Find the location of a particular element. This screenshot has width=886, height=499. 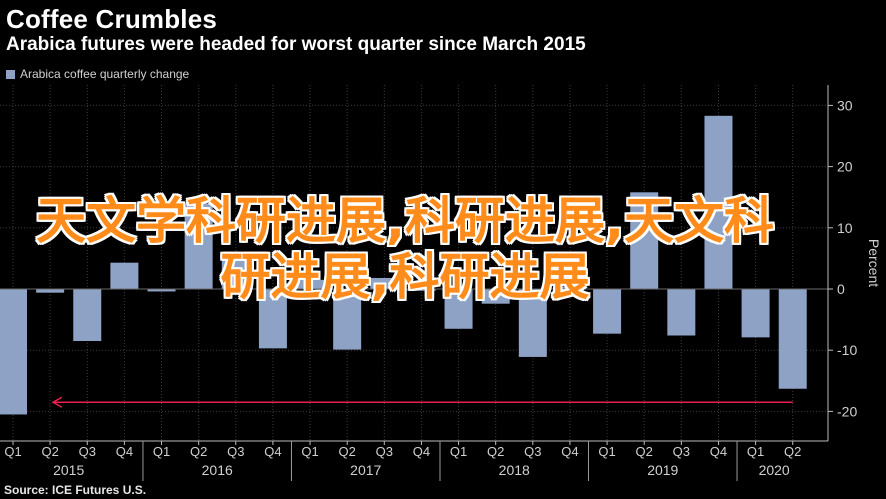

y-axis-label: Percent is located at coordinates (874, 263).